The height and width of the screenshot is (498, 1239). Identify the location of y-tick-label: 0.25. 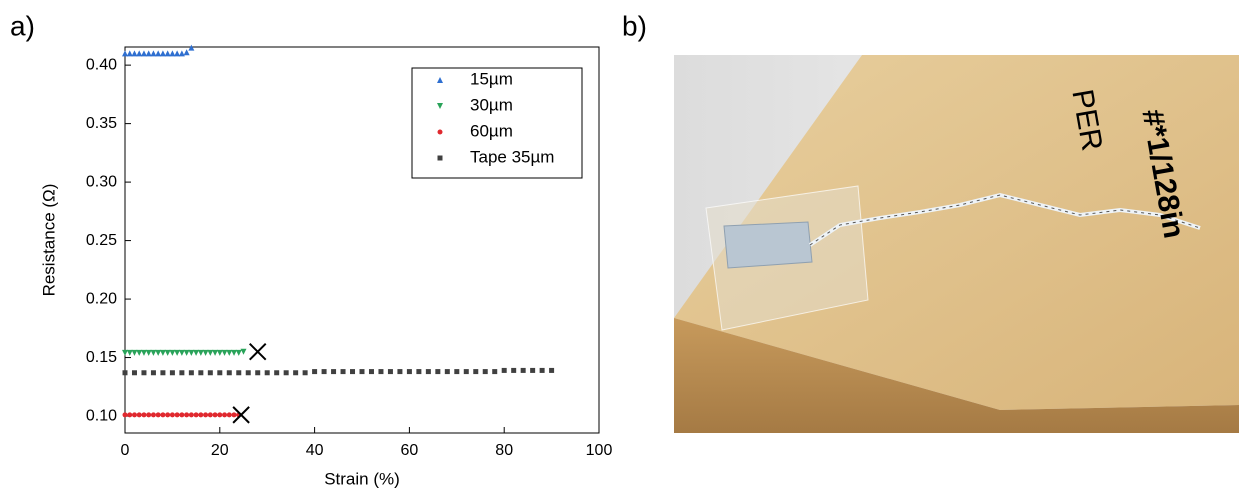
(101, 240).